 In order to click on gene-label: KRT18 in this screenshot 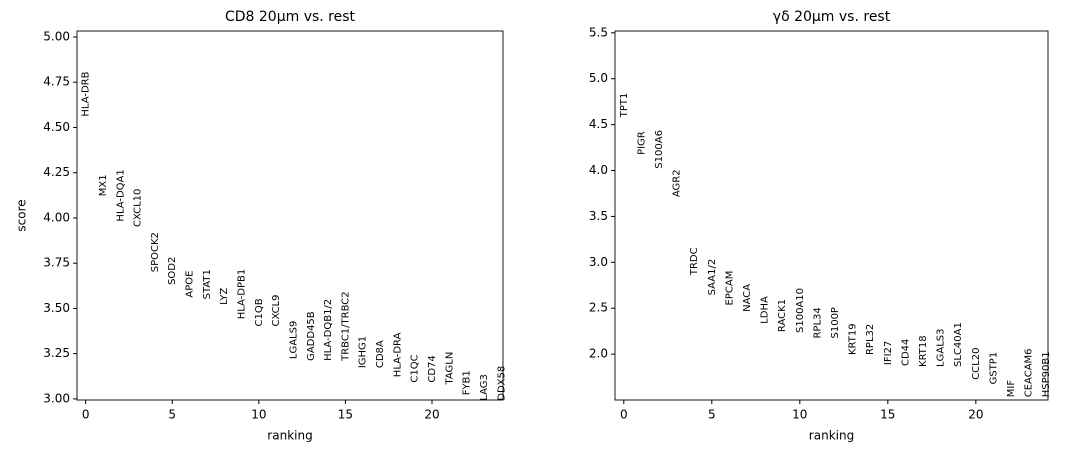, I will do `click(923, 351)`.